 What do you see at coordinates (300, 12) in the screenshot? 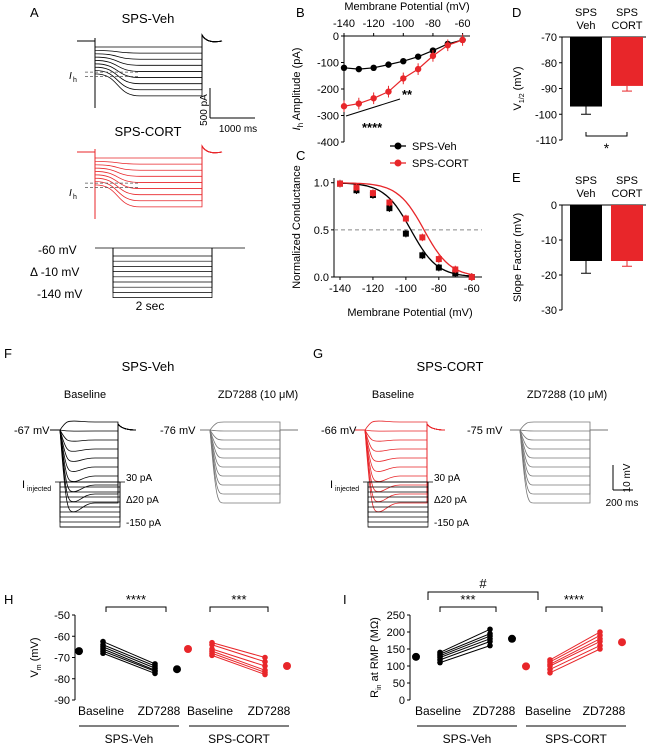
I see `panel-letter-b: B` at bounding box center [300, 12].